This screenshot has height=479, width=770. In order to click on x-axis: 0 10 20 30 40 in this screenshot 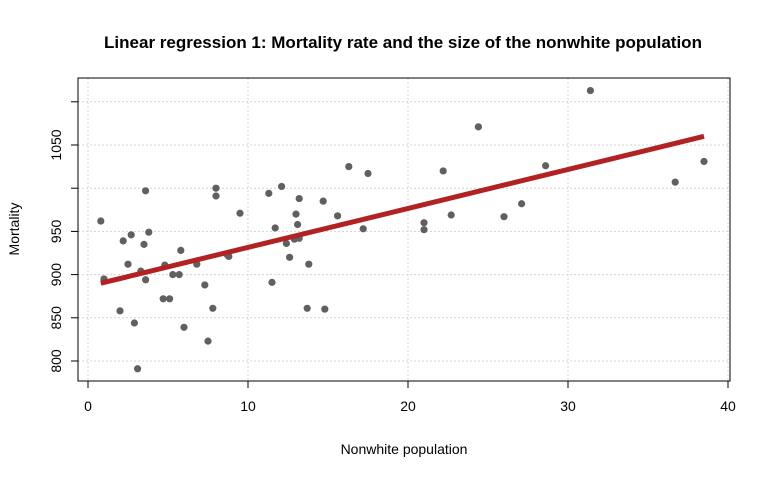, I will do `click(410, 397)`.